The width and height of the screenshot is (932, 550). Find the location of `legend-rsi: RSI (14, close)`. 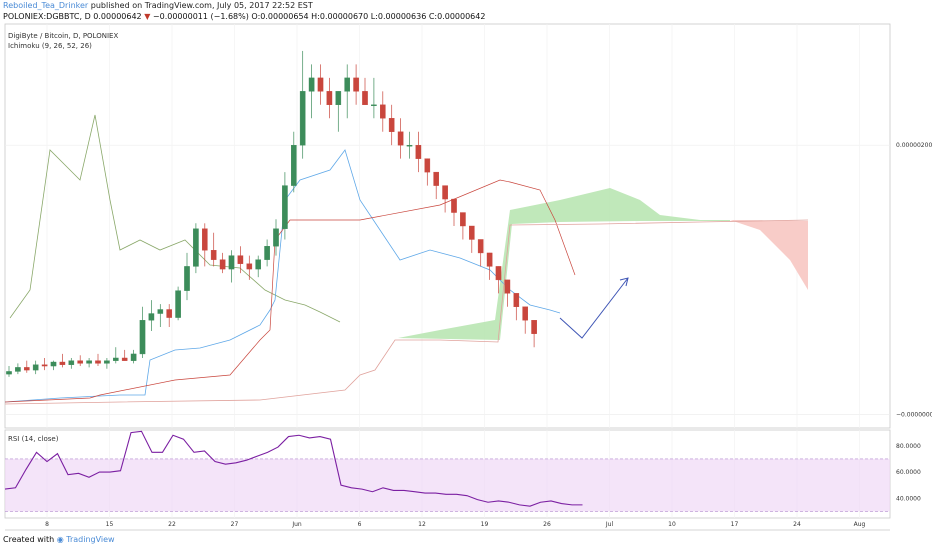

legend-rsi: RSI (14, close) is located at coordinates (33, 439).